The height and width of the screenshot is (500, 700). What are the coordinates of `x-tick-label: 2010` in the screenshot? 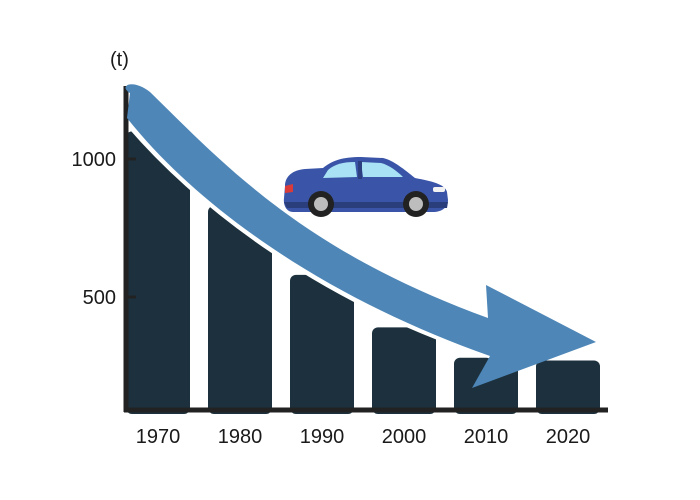 It's located at (486, 437).